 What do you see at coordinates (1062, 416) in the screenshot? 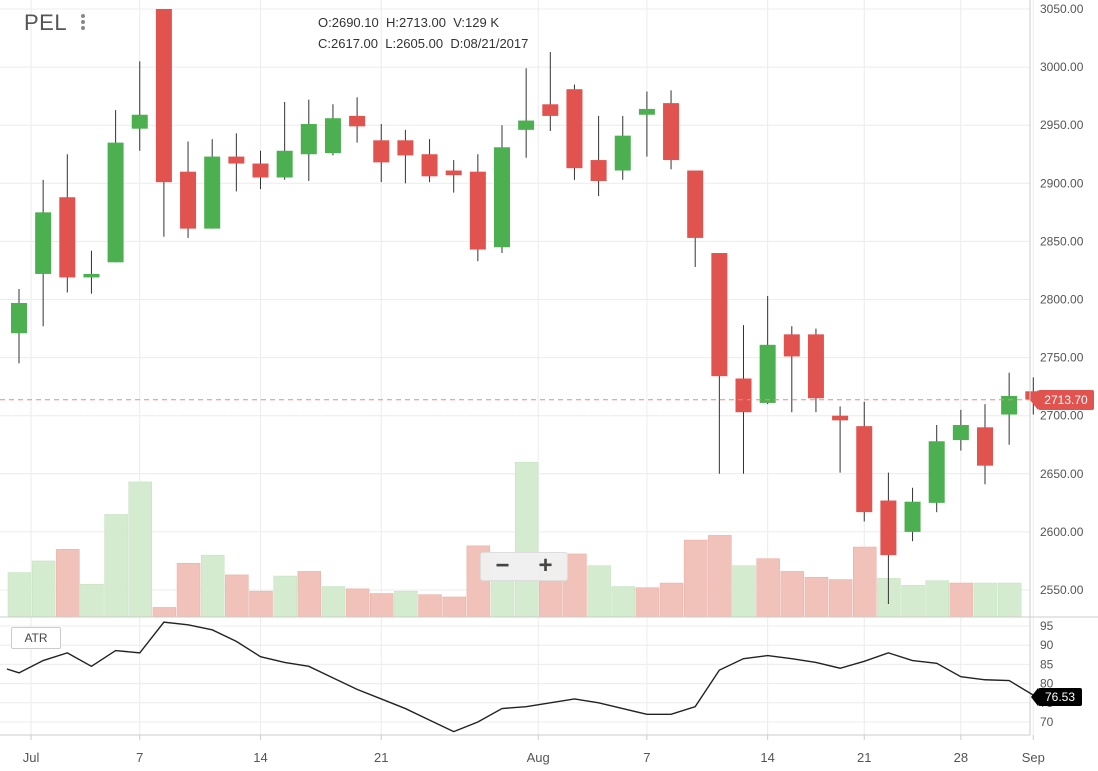
I see `y-tick-label: 2700.00` at bounding box center [1062, 416].